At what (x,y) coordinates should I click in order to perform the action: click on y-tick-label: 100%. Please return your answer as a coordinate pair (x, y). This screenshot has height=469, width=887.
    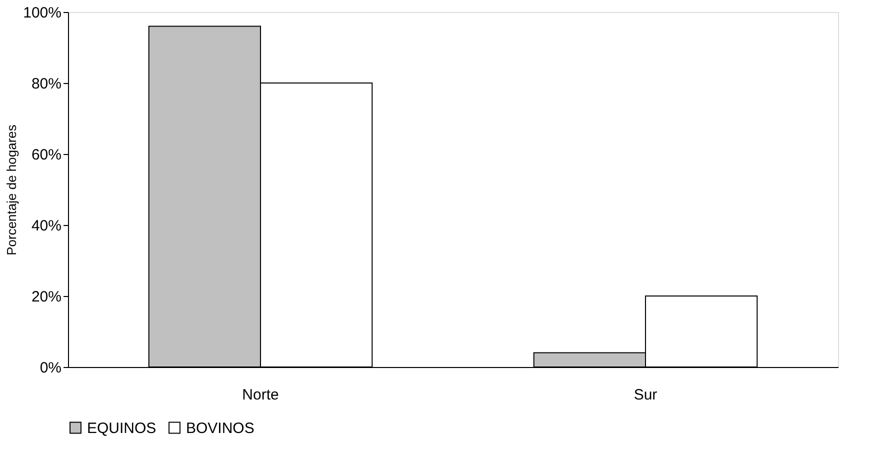
    Looking at the image, I should click on (42, 13).